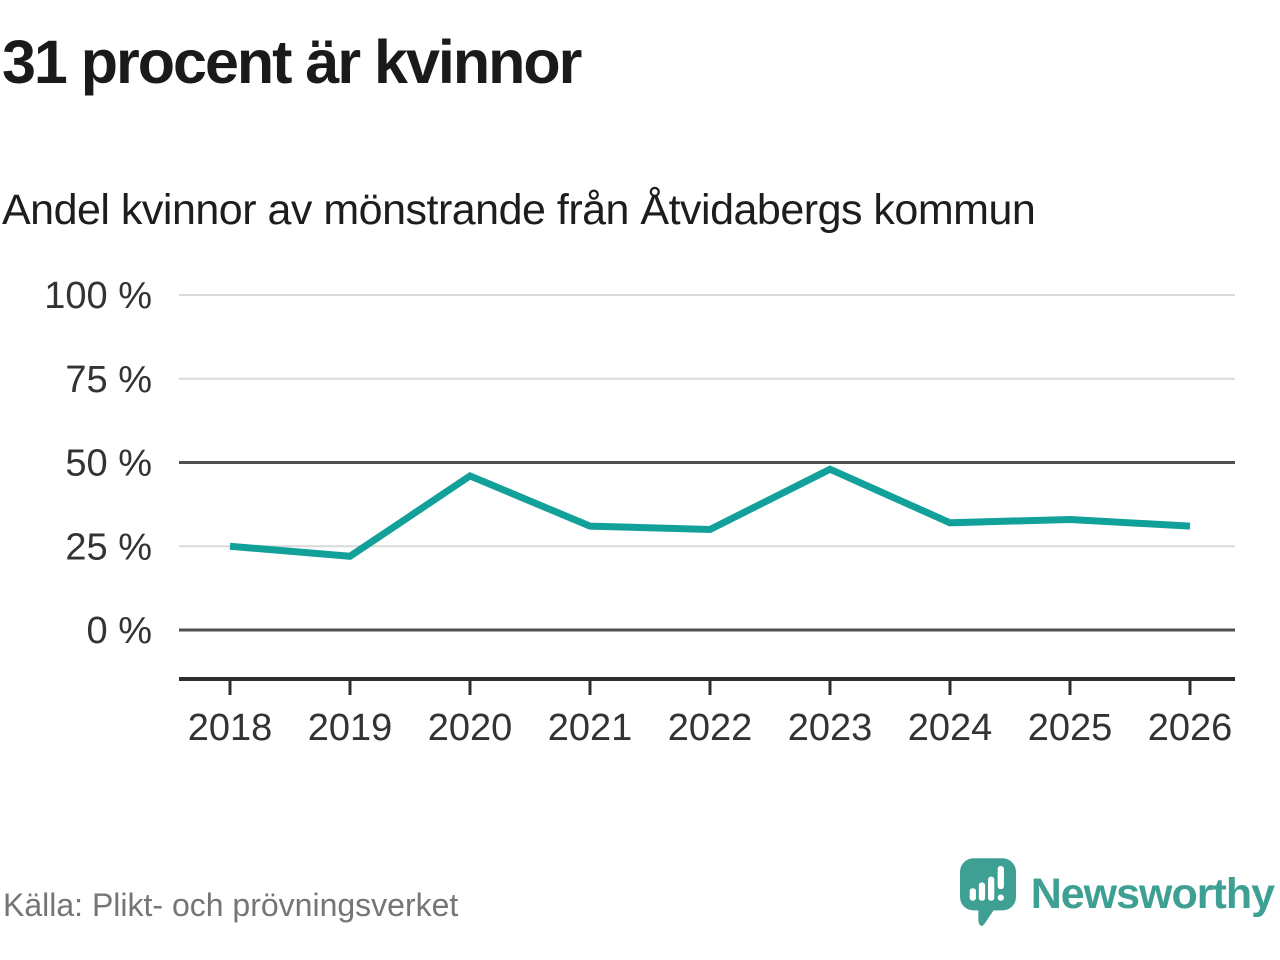 The image size is (1280, 960). What do you see at coordinates (470, 728) in the screenshot?
I see `x-axis-tick-label: 2020` at bounding box center [470, 728].